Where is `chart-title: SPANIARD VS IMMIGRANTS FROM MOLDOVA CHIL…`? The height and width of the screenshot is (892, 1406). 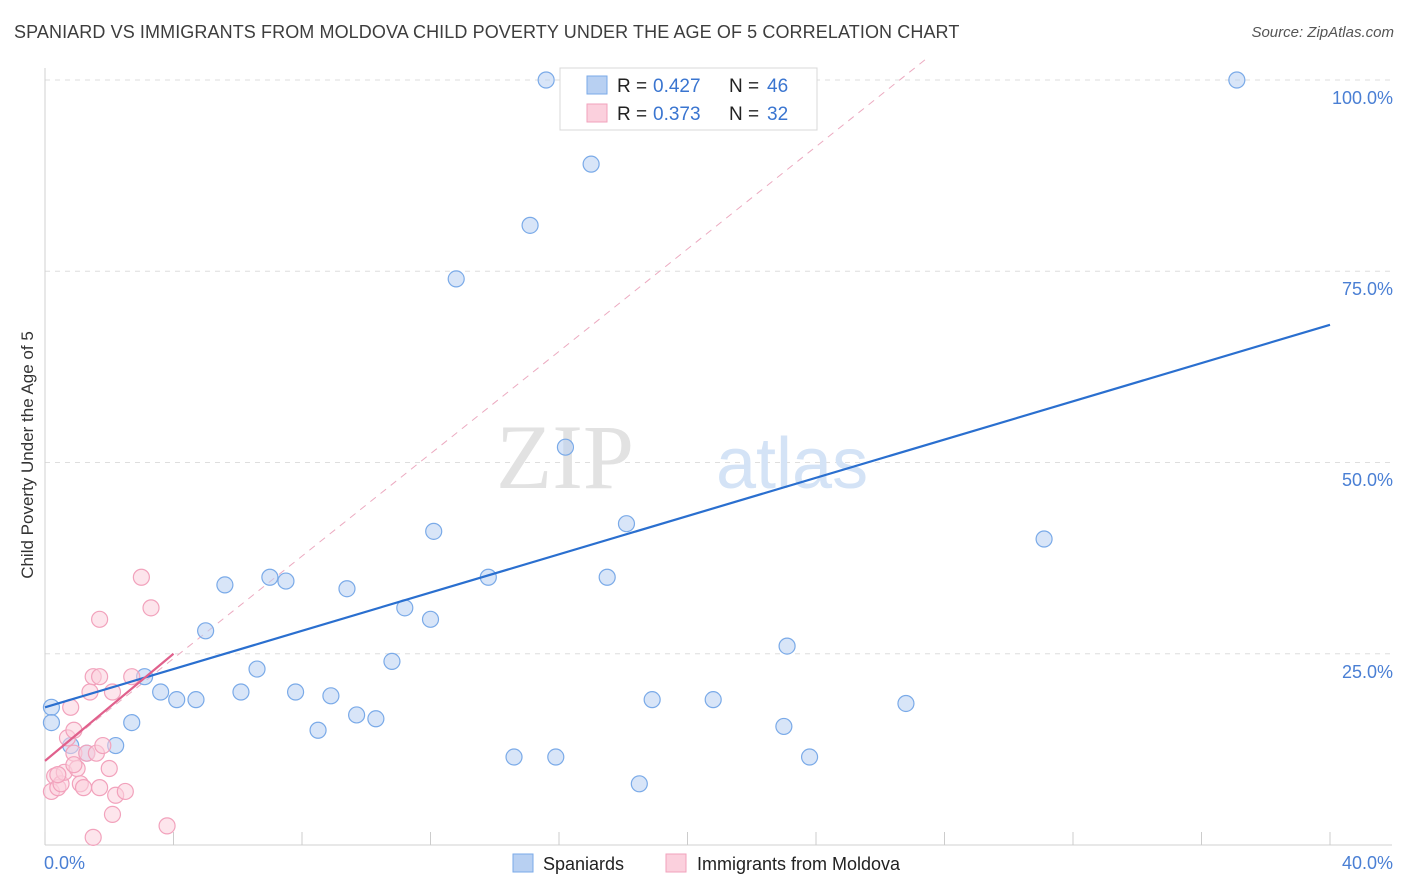 chart-title: SPANIARD VS IMMIGRANTS FROM MOLDOVA CHIL… is located at coordinates (487, 32).